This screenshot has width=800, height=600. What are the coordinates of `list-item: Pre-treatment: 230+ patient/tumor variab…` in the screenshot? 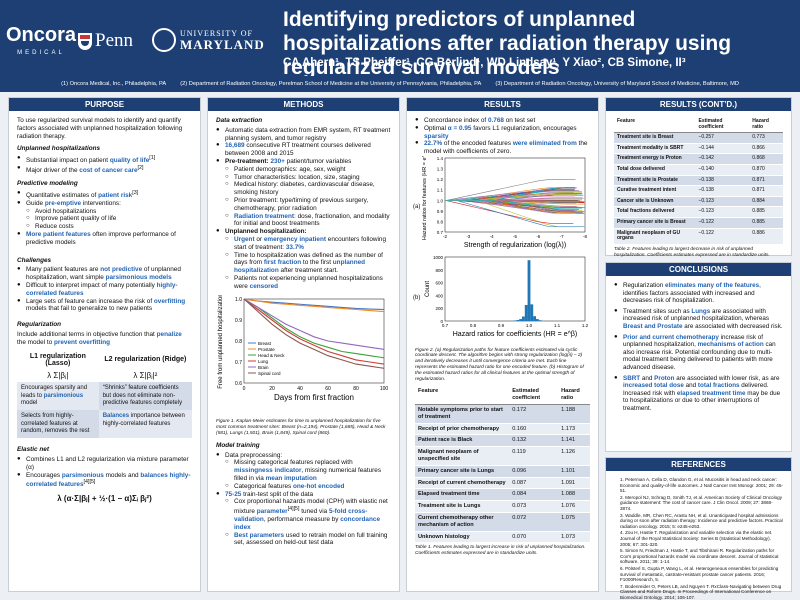 It's located at (303, 162).